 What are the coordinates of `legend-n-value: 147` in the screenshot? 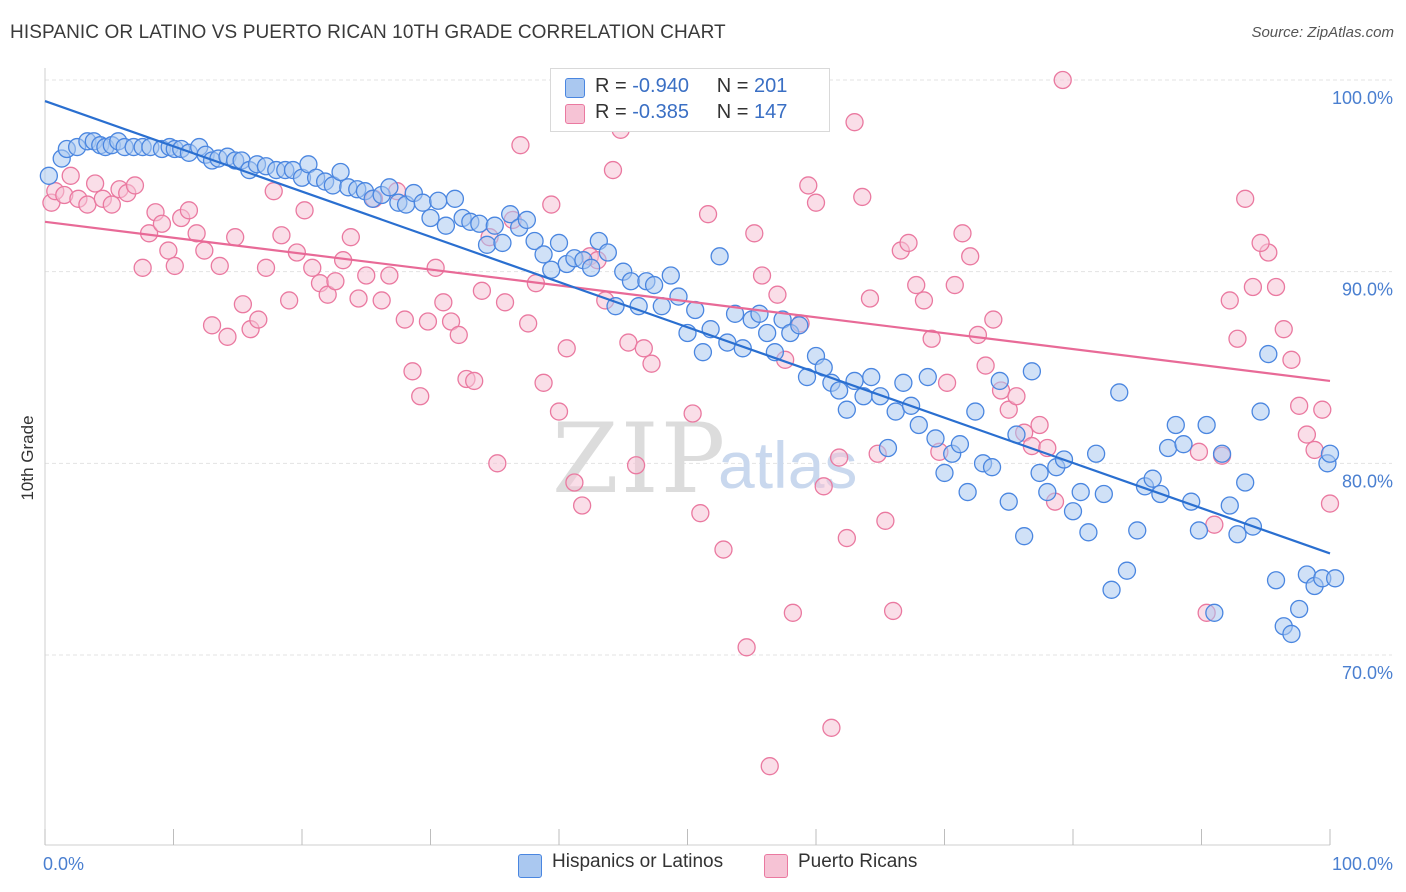 It's located at (771, 112).